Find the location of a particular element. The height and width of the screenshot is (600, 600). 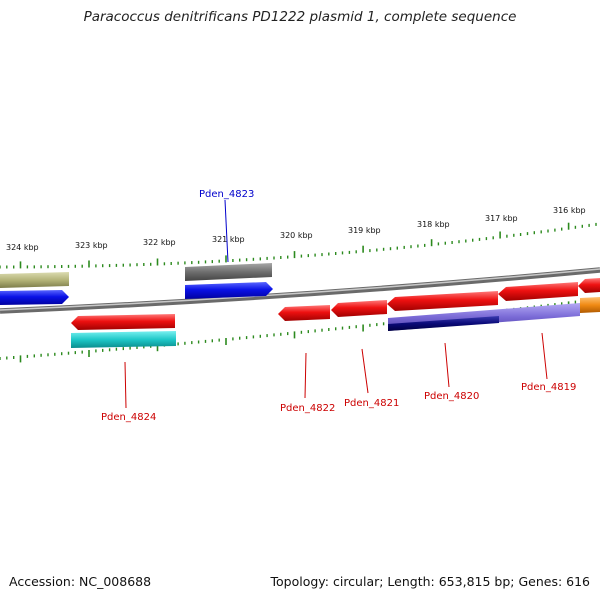

gene-label-pden-4822: Pden_4822 is located at coordinates (307, 408).